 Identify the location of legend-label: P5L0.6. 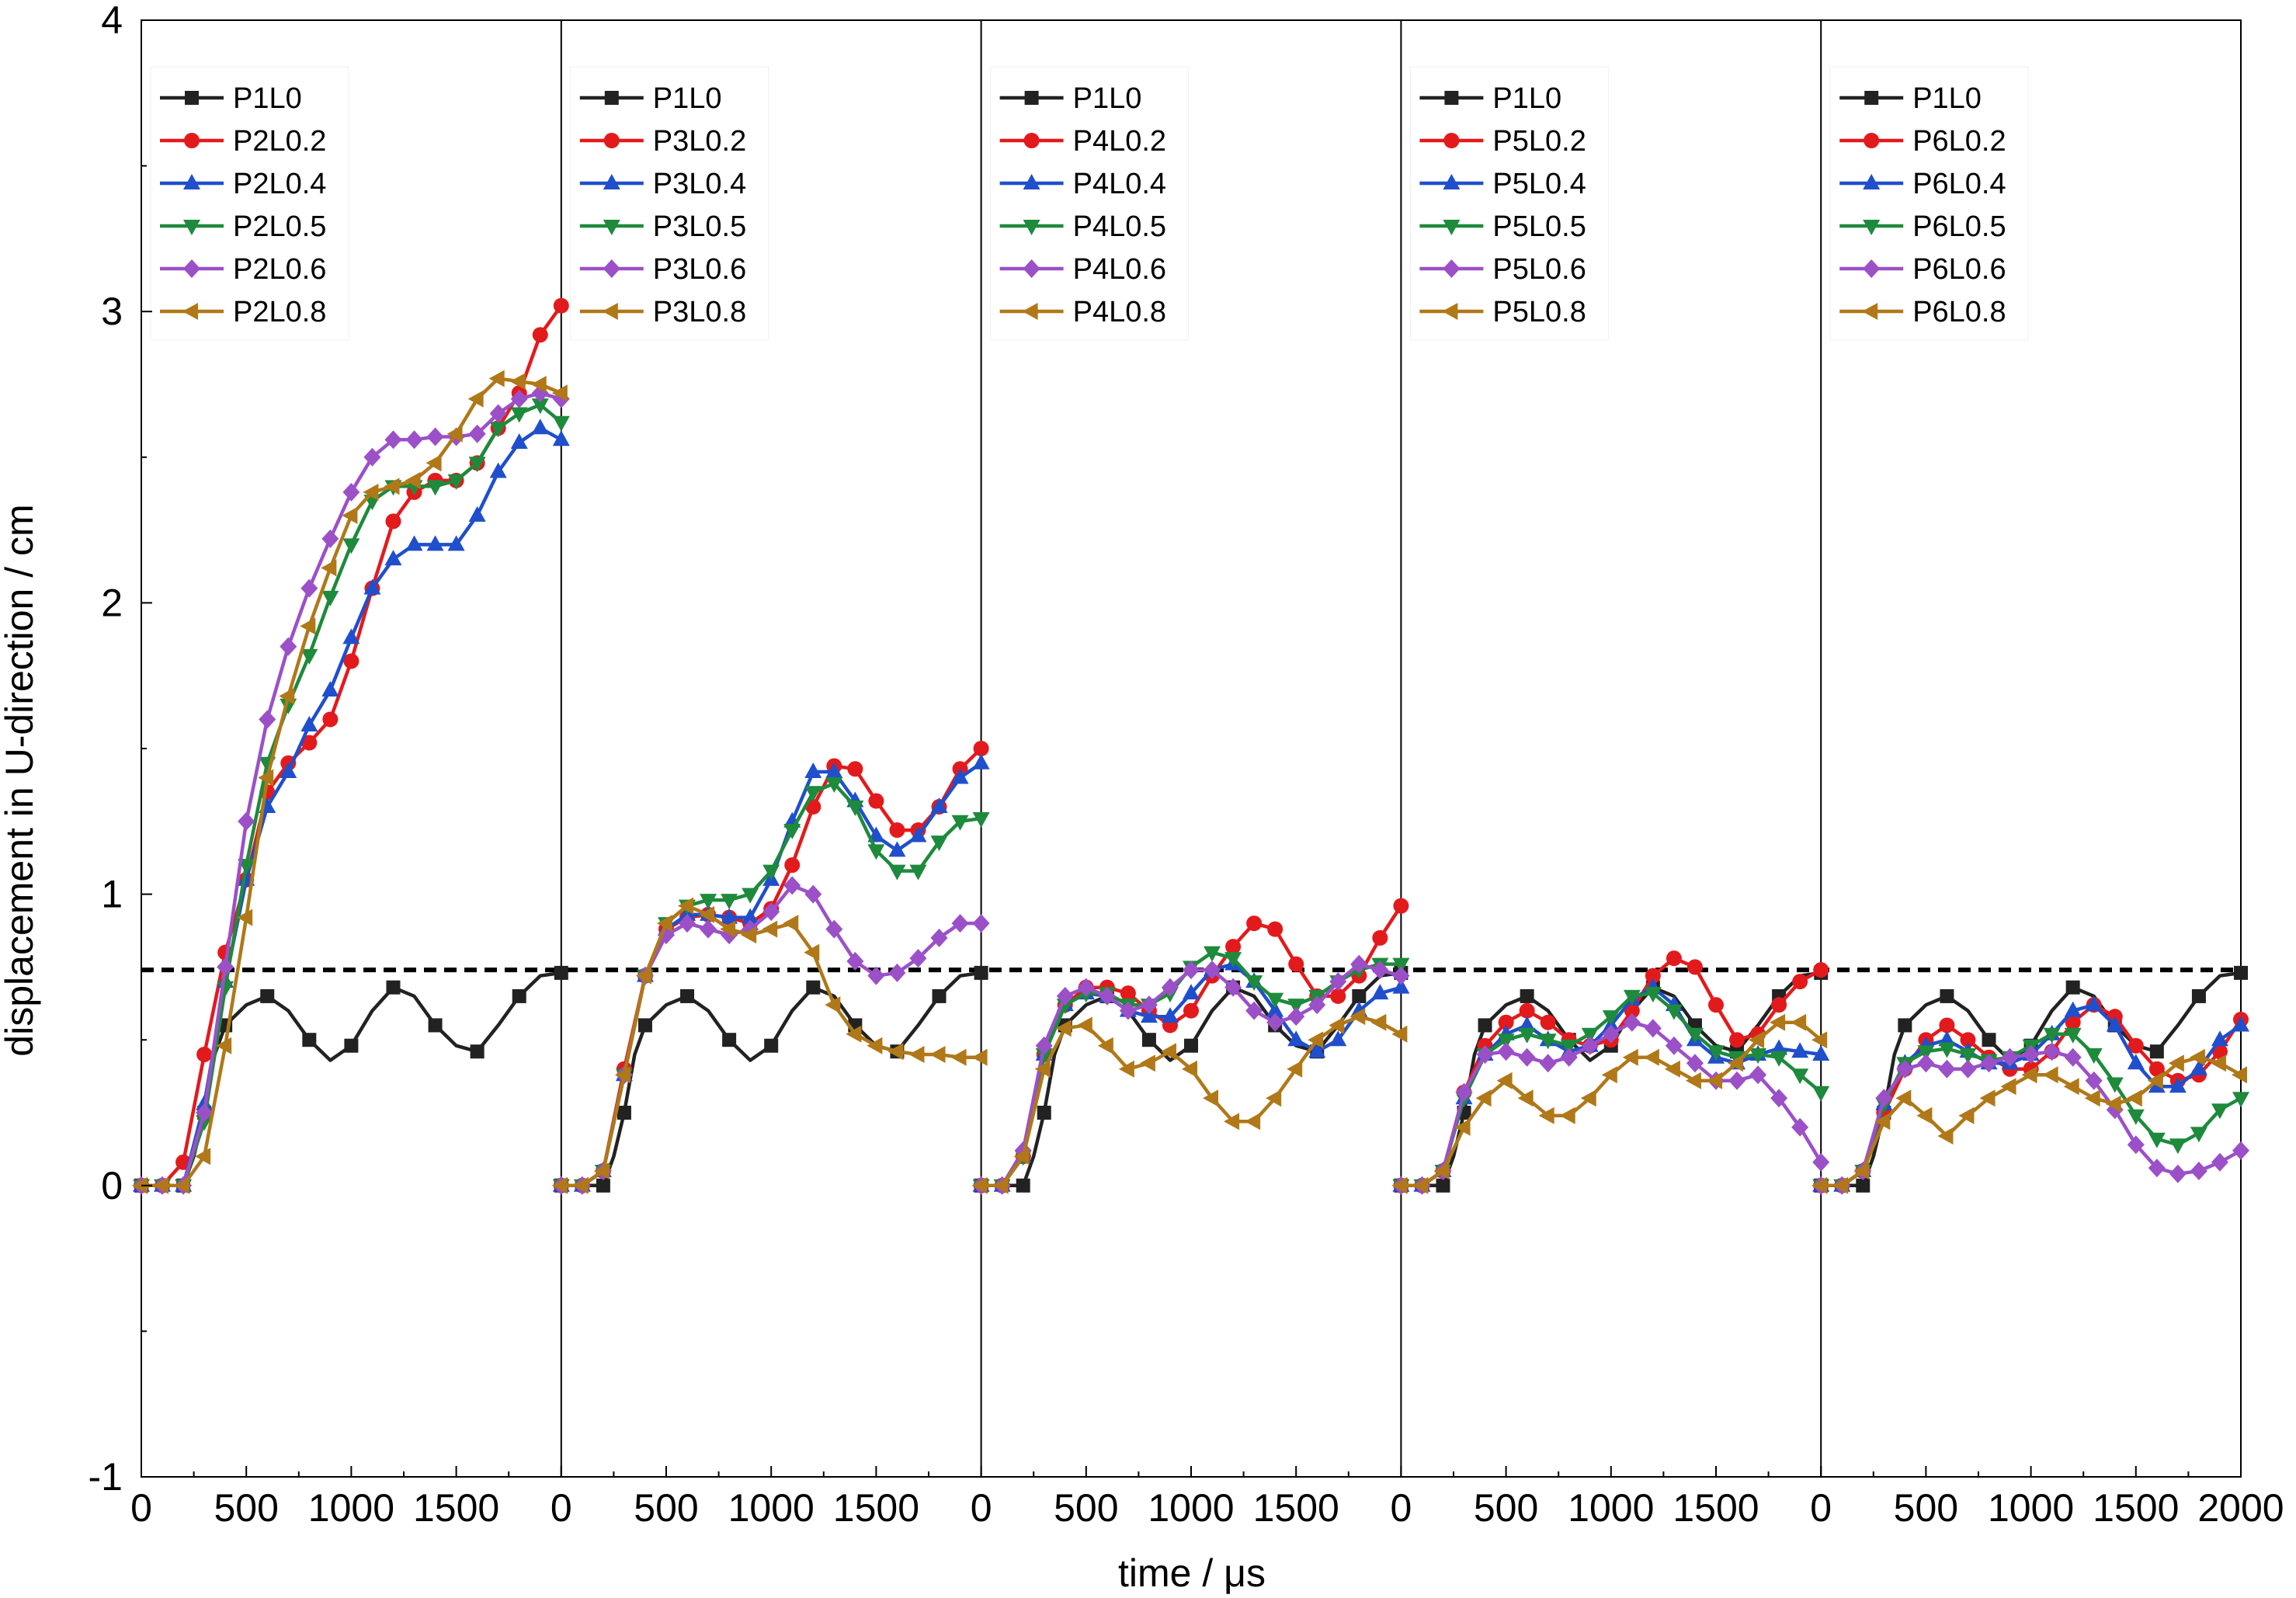
(1539, 269).